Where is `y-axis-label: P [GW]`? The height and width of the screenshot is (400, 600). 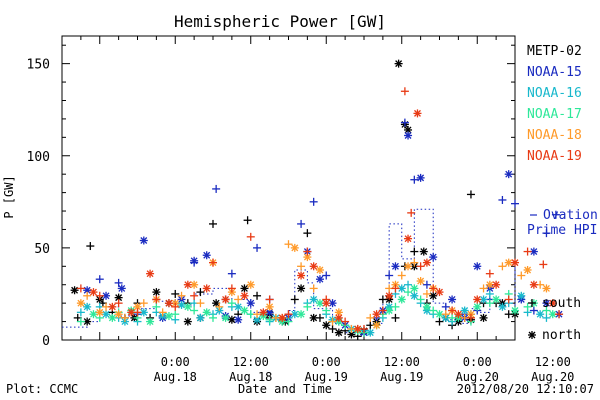 y-axis-label: P [GW] is located at coordinates (9, 196).